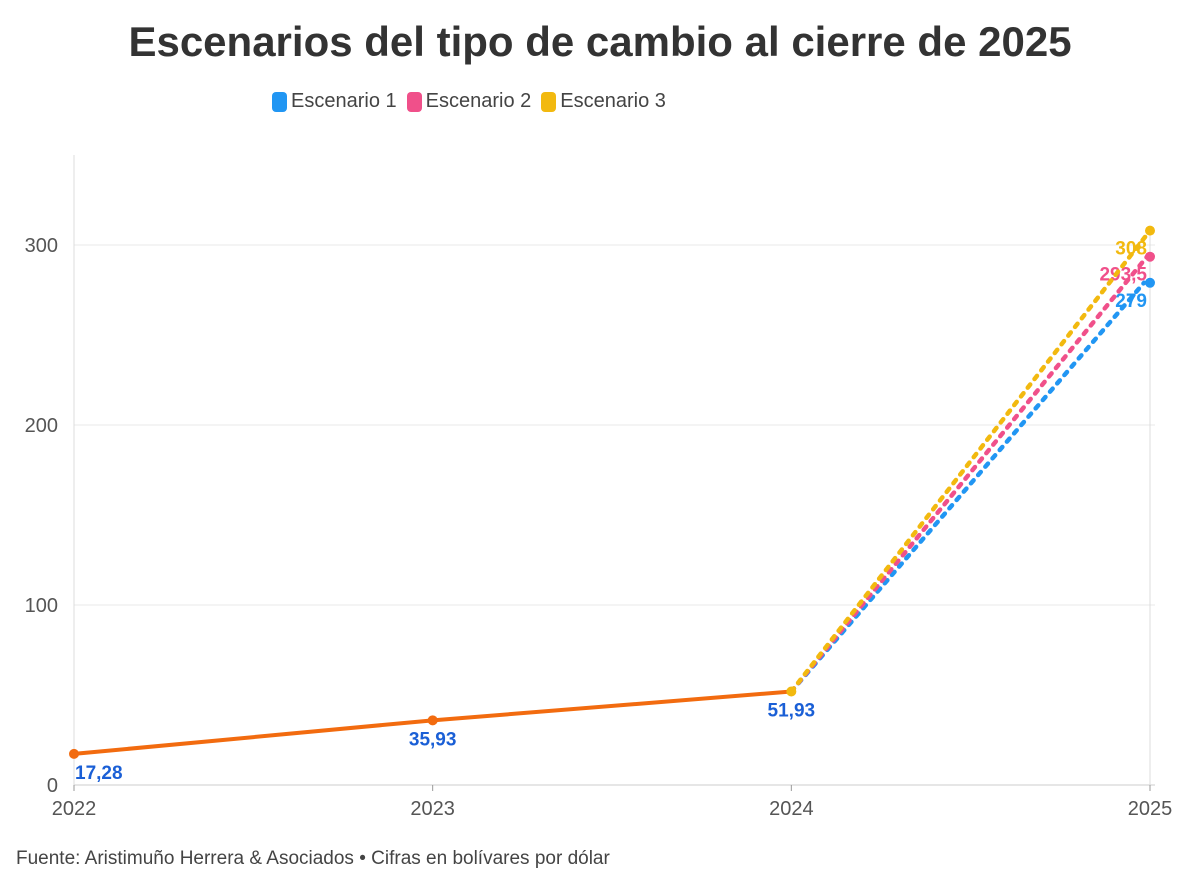  Describe the element at coordinates (478, 101) in the screenshot. I see `legend-label: Escenario 2` at that location.